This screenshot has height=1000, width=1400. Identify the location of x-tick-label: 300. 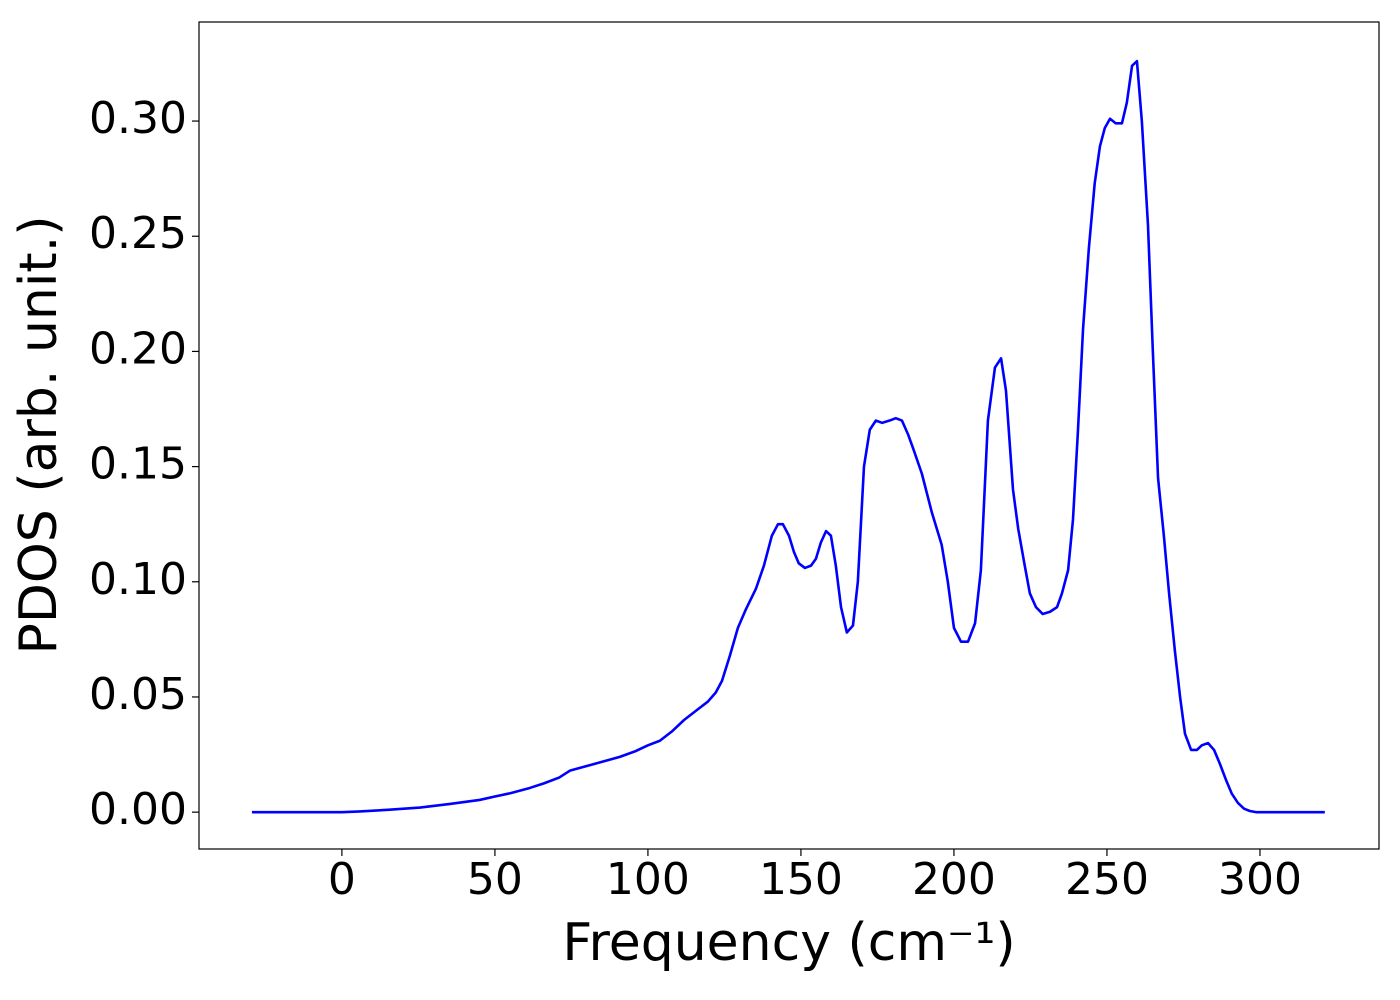
(1260, 879).